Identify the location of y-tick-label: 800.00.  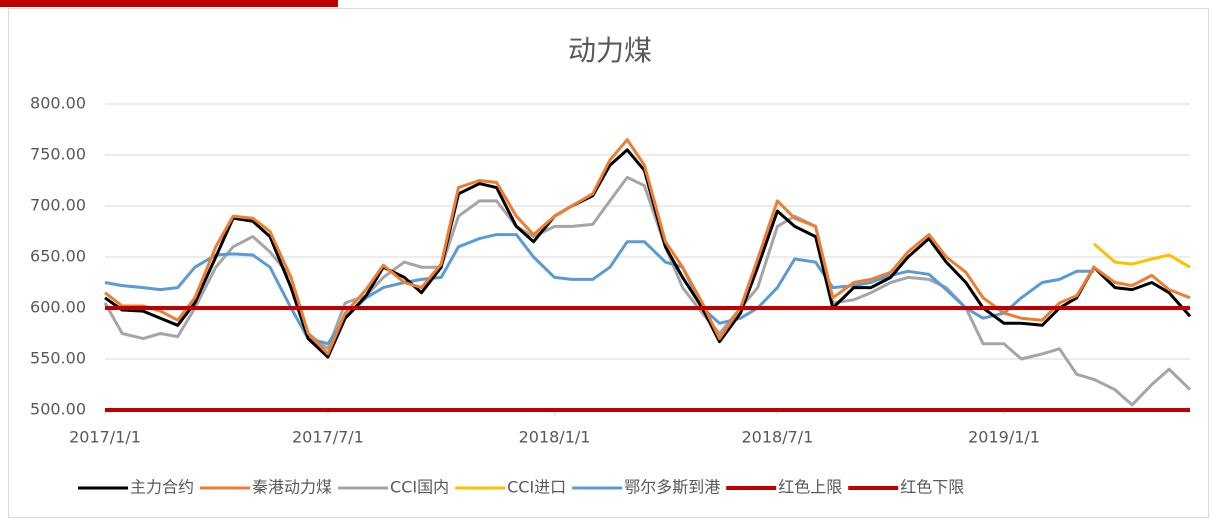
(58, 103).